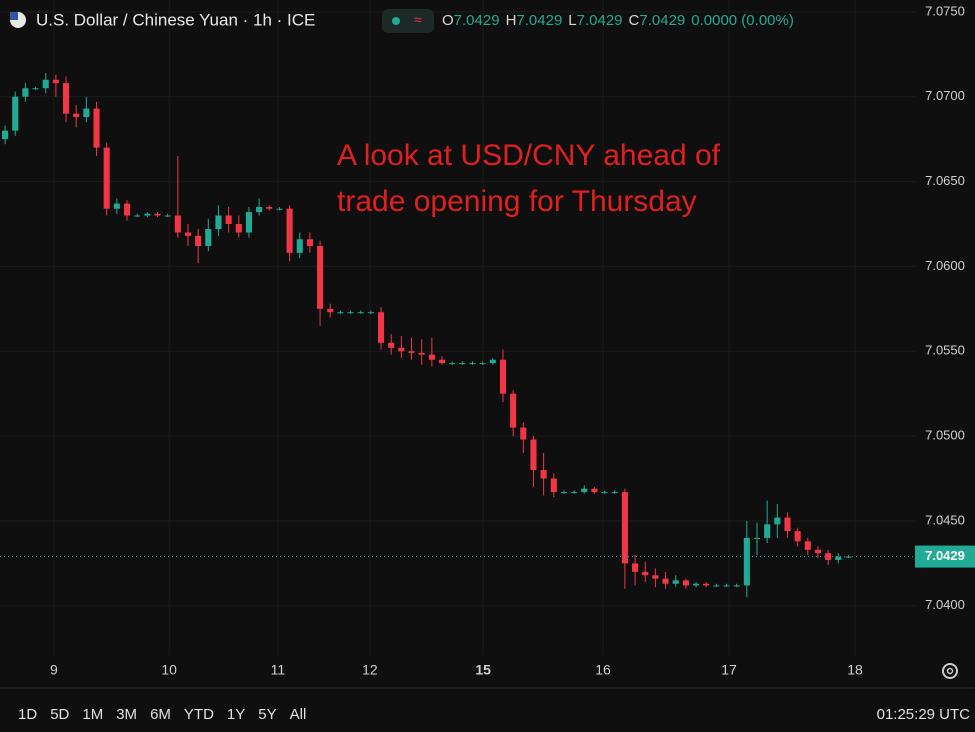  I want to click on gear-icon, so click(950, 671).